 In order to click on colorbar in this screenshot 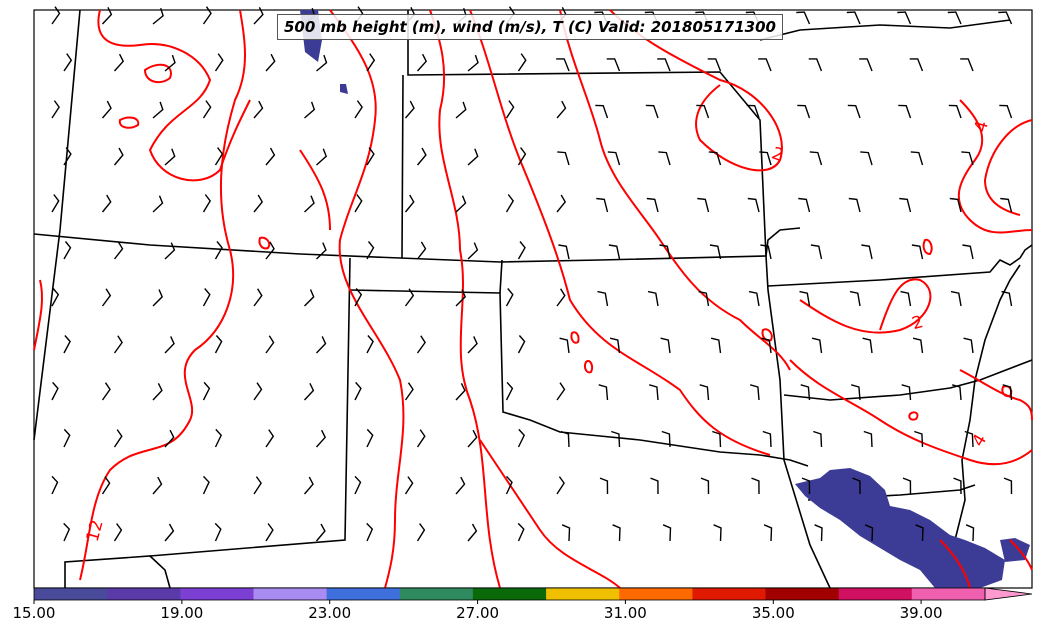, I will do `click(533, 595)`.